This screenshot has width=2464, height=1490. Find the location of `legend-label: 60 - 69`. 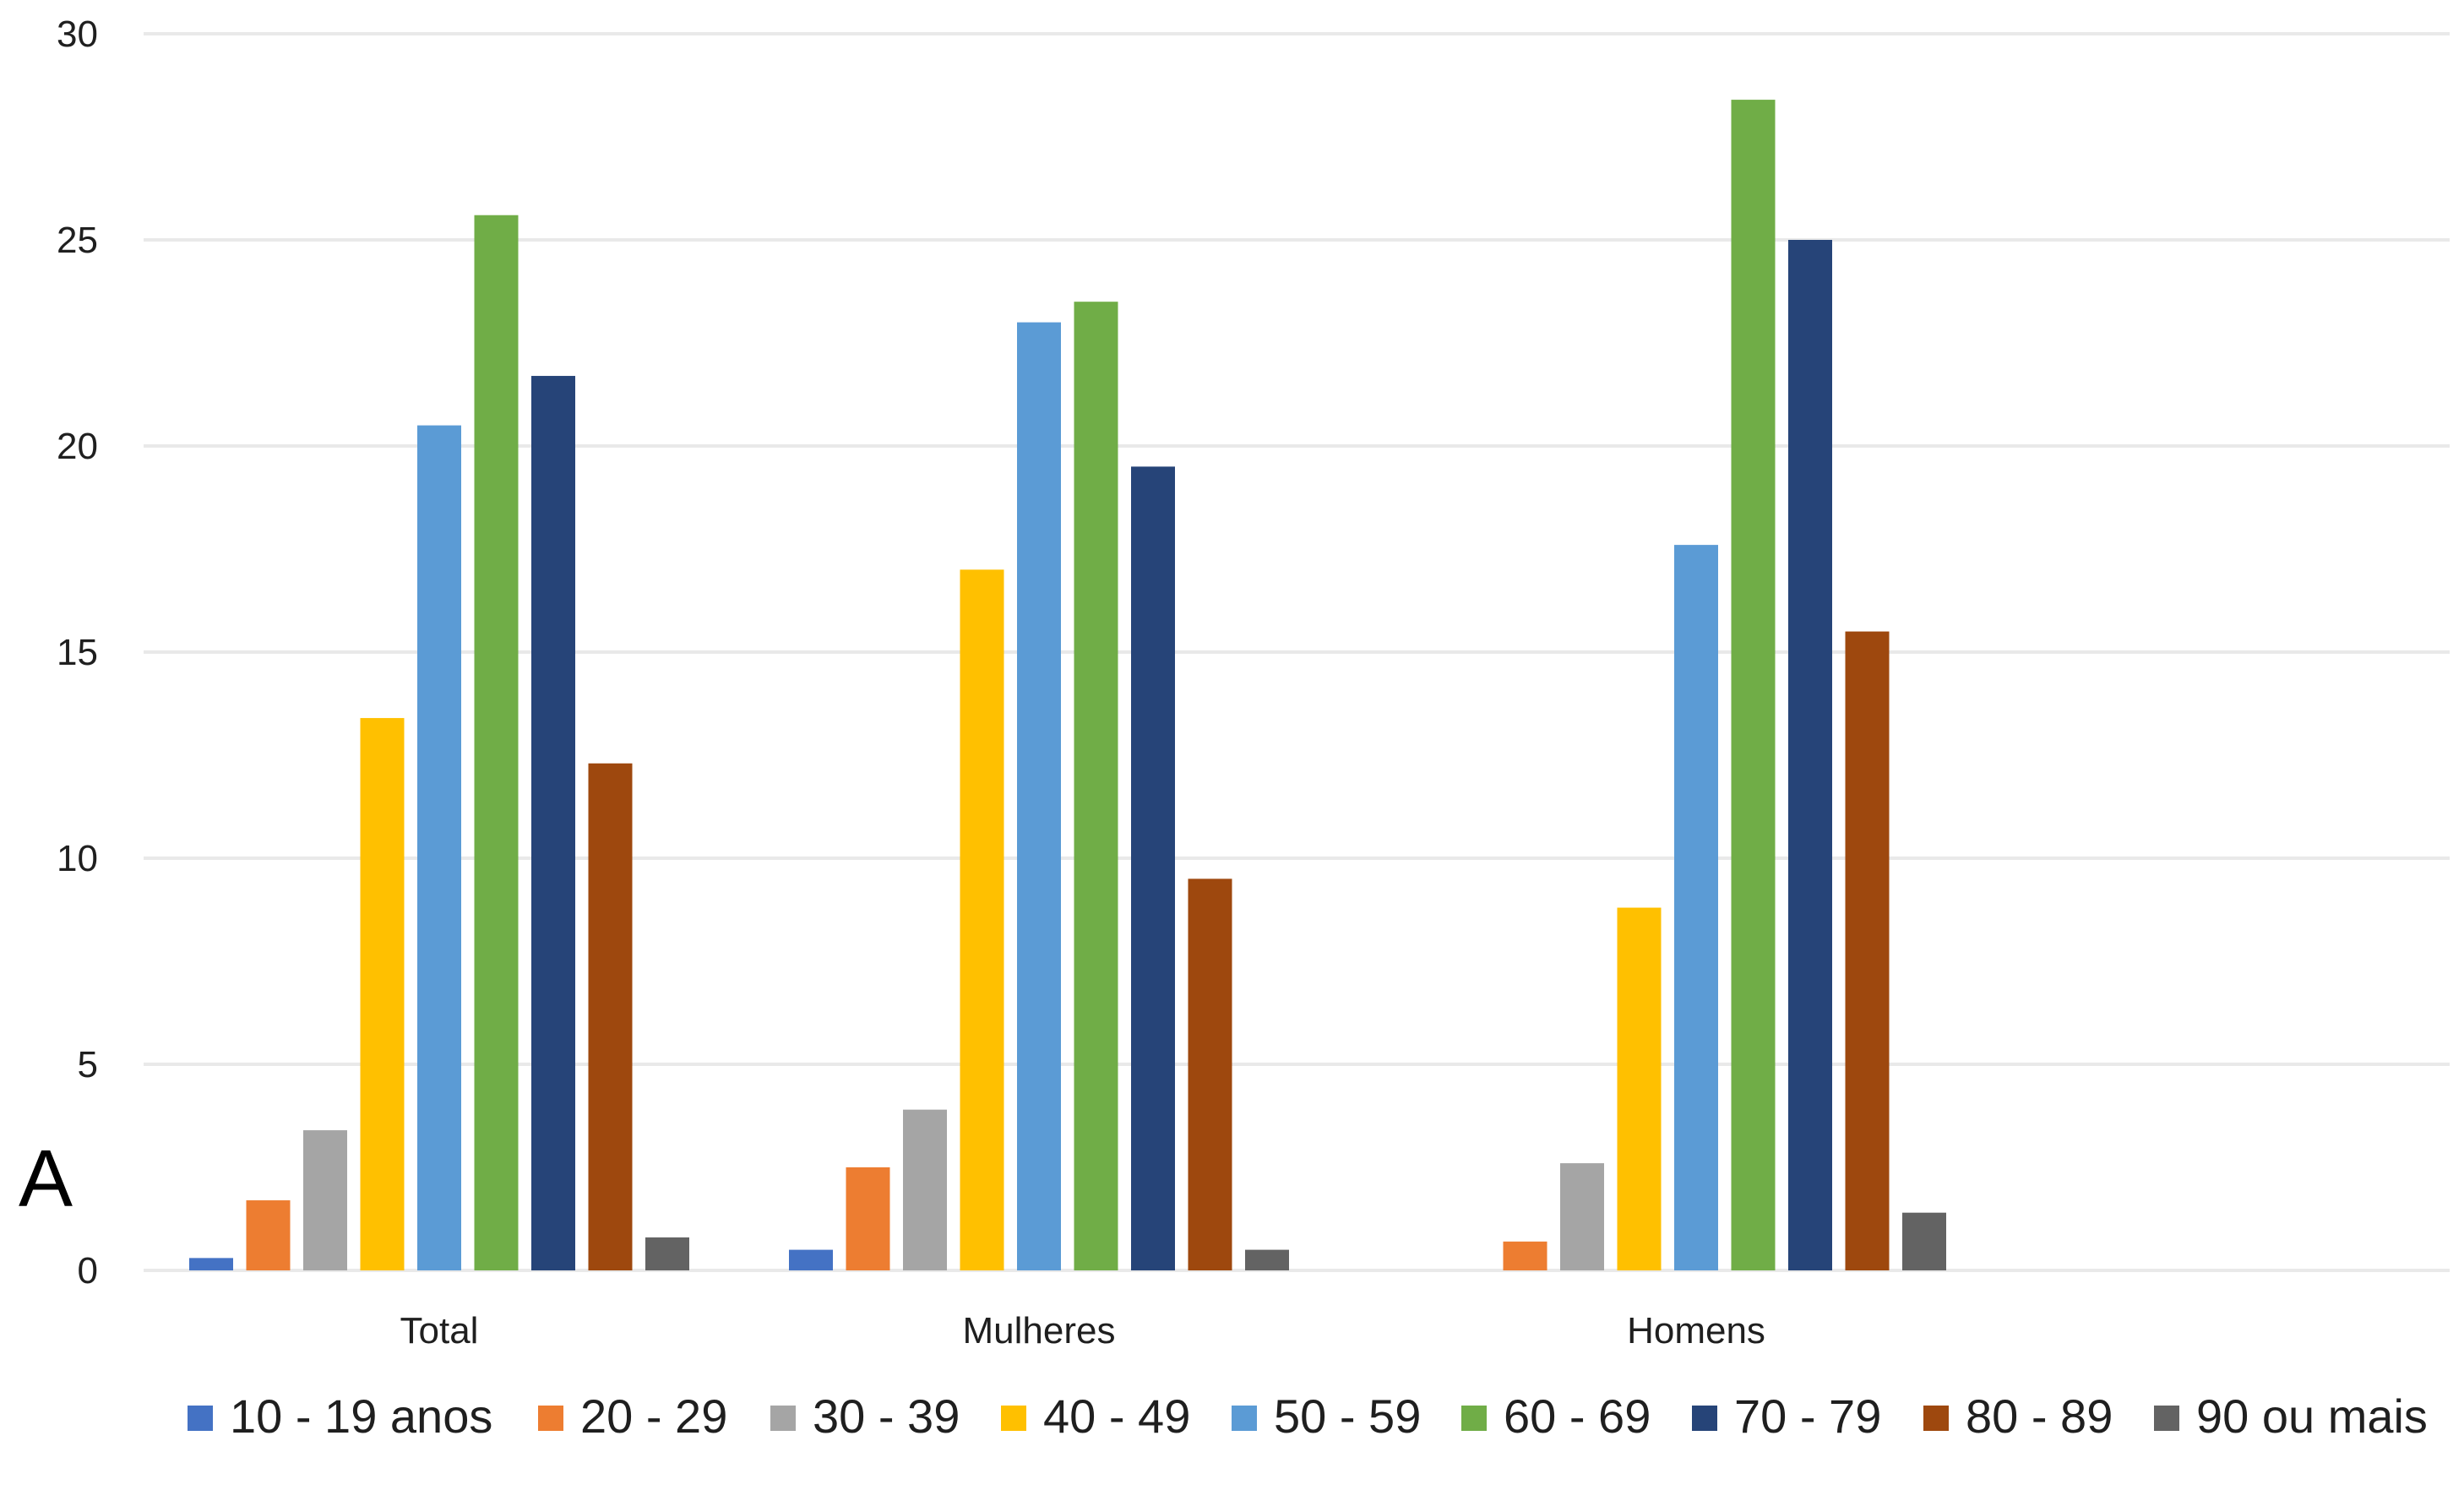

legend-label: 60 - 69 is located at coordinates (1577, 1416).